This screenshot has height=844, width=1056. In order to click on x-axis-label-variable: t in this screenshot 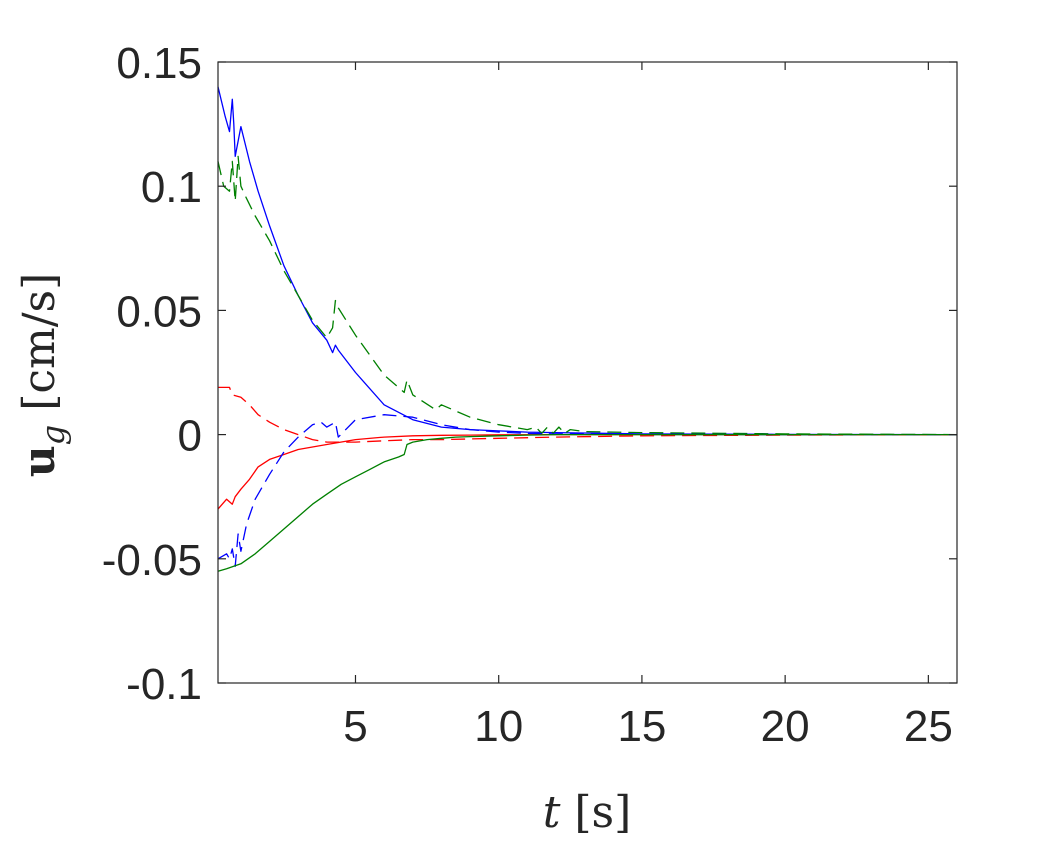, I will do `click(552, 812)`.